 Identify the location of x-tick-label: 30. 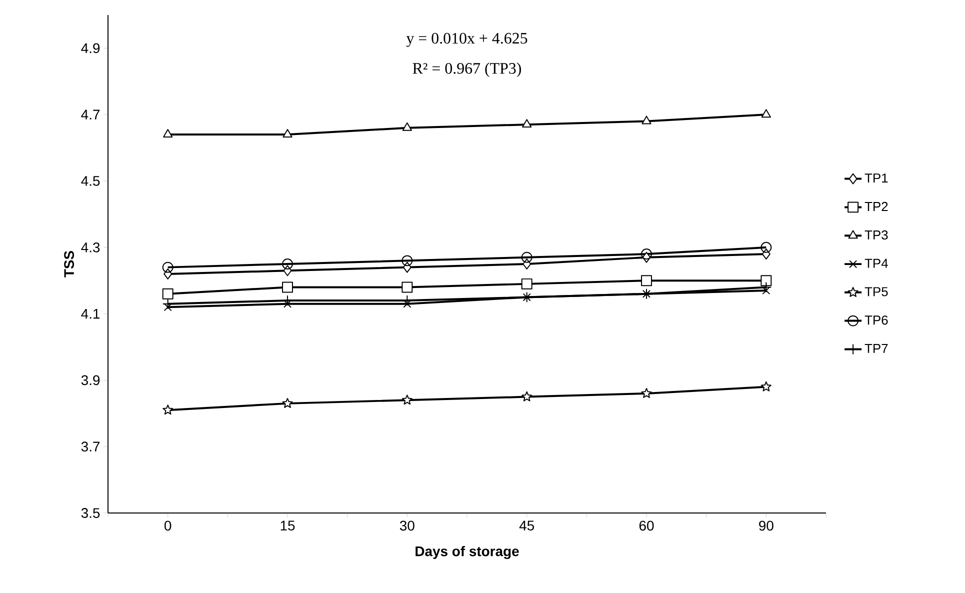
(407, 525).